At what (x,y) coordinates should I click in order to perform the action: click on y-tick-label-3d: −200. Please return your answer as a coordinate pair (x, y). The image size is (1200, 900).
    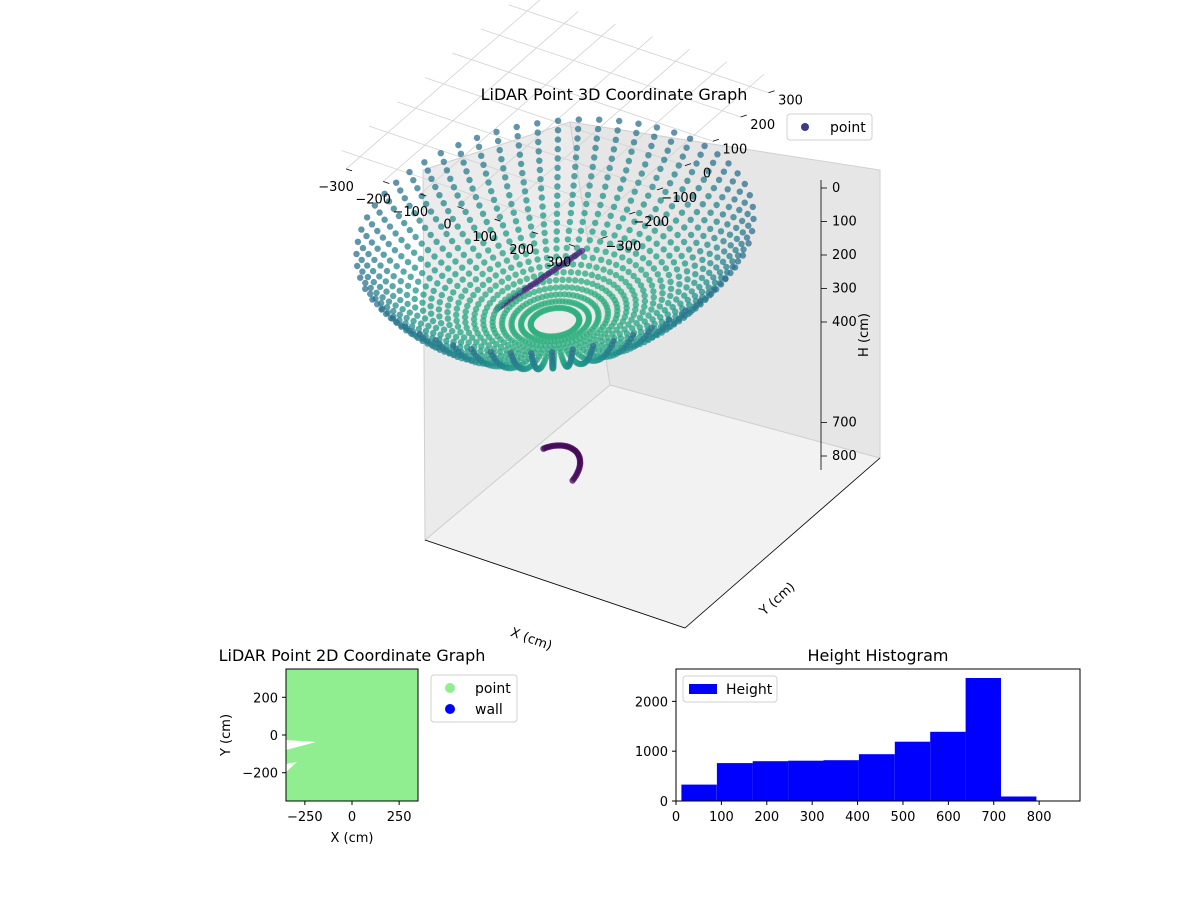
    Looking at the image, I should click on (651, 222).